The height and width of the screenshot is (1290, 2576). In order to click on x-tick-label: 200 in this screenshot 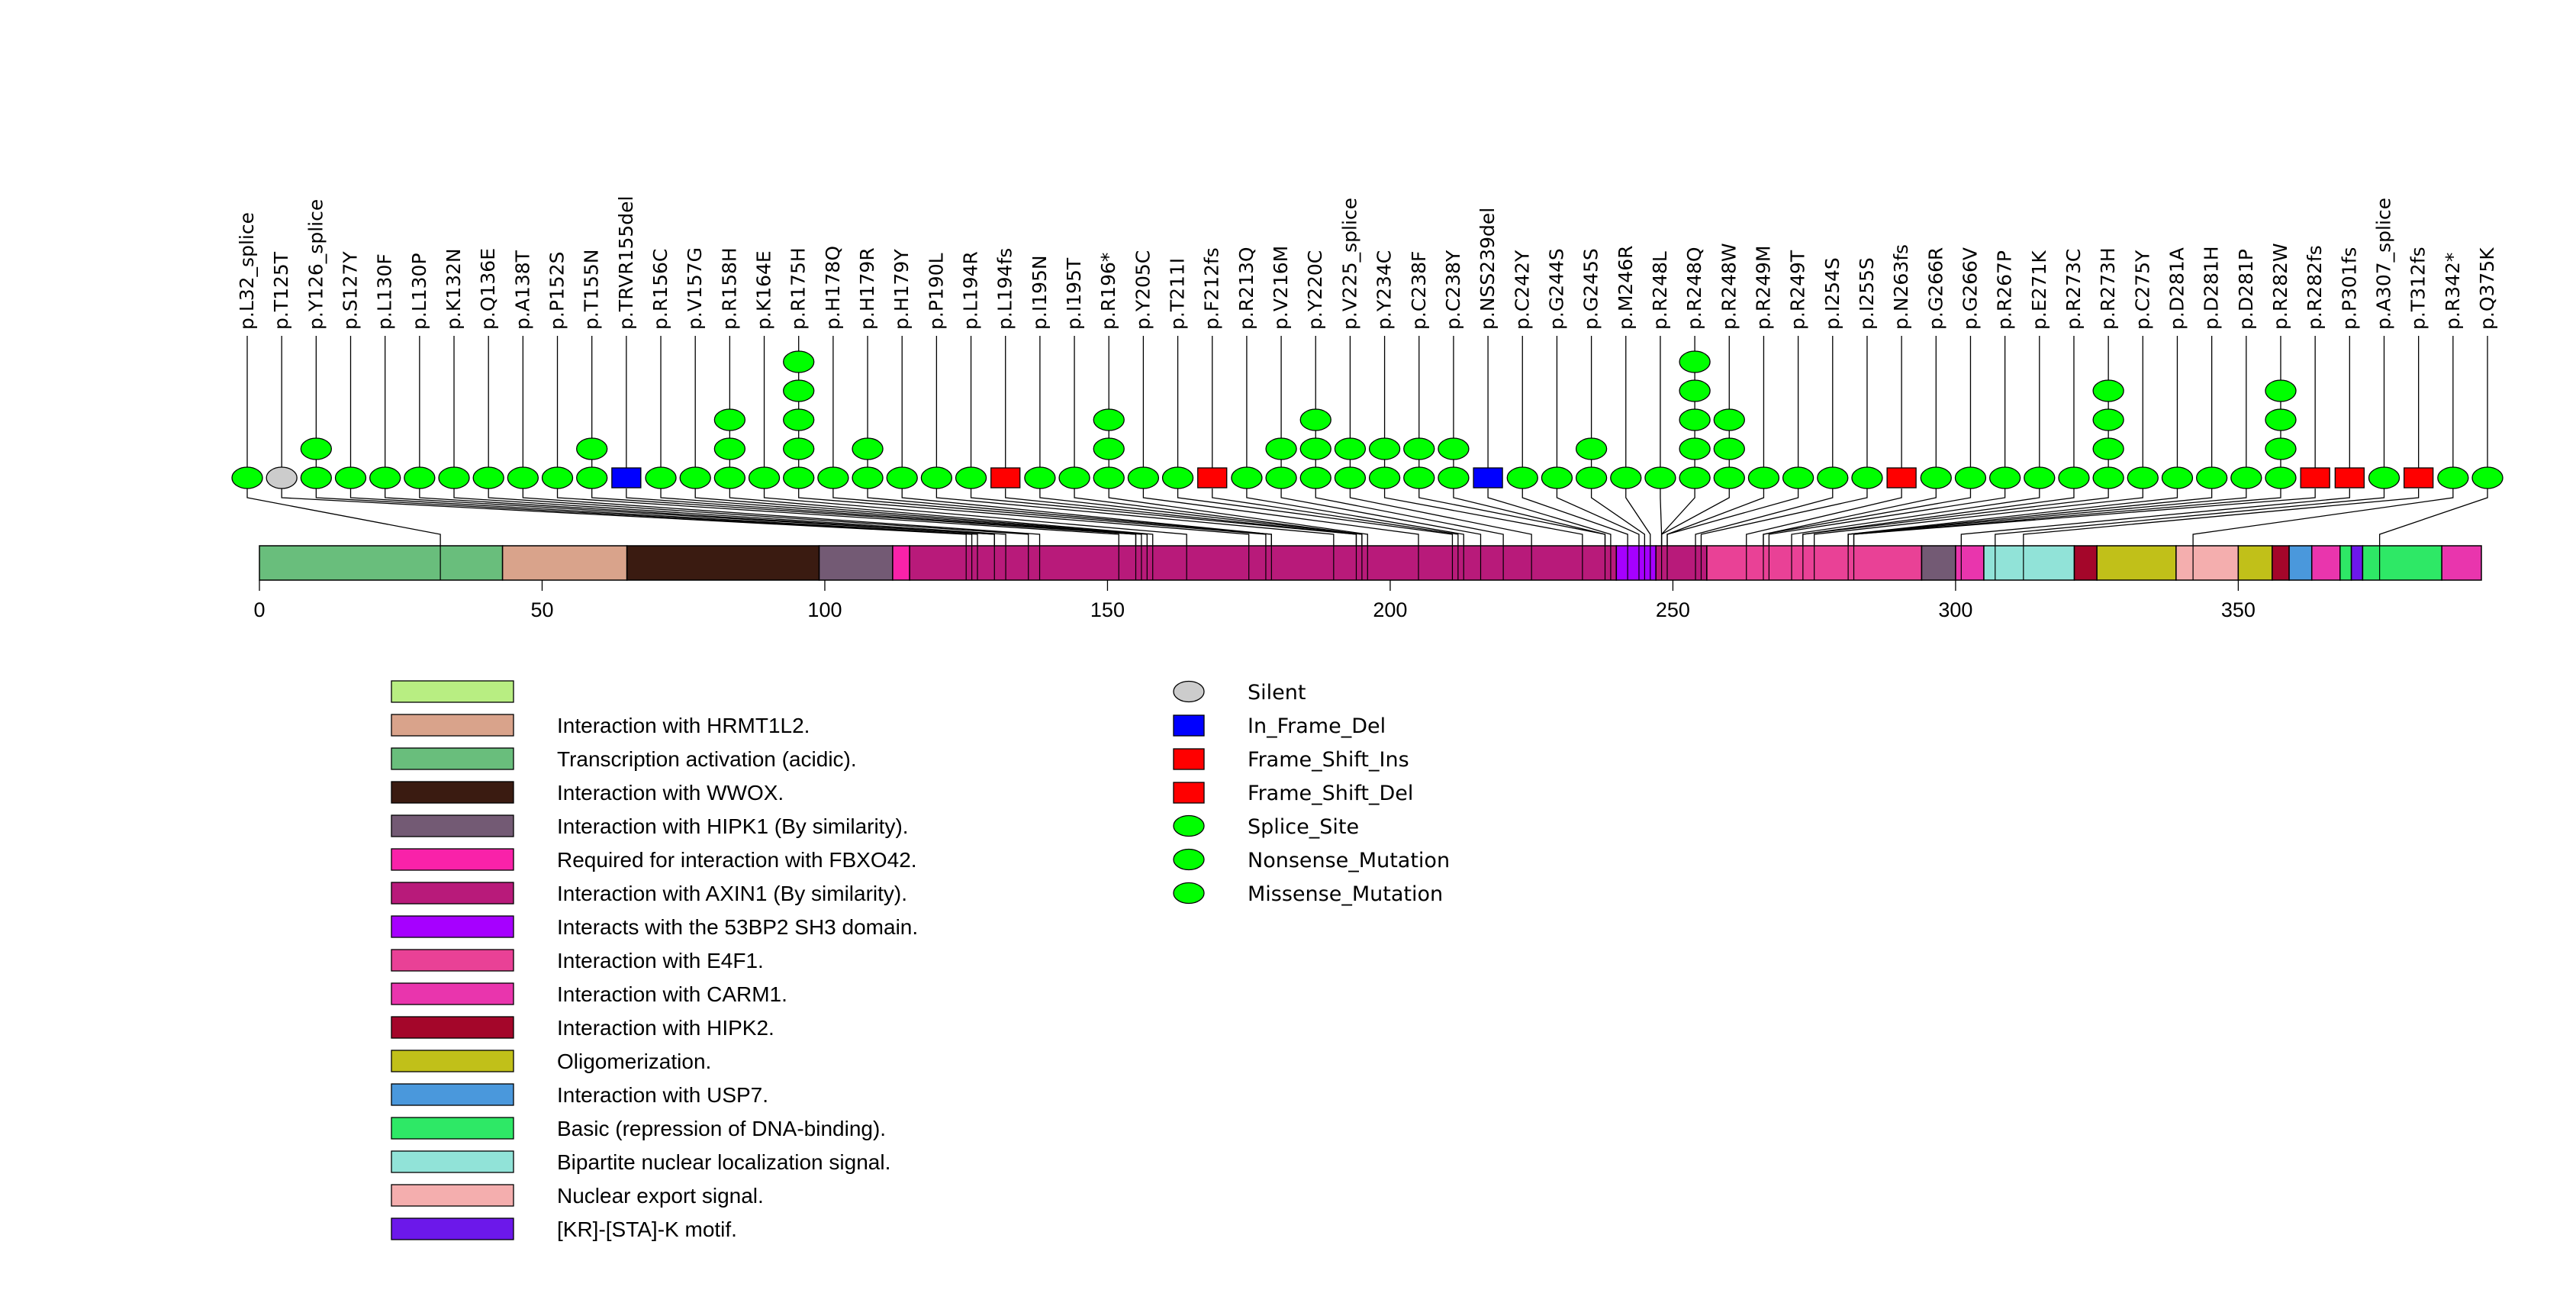, I will do `click(1390, 610)`.